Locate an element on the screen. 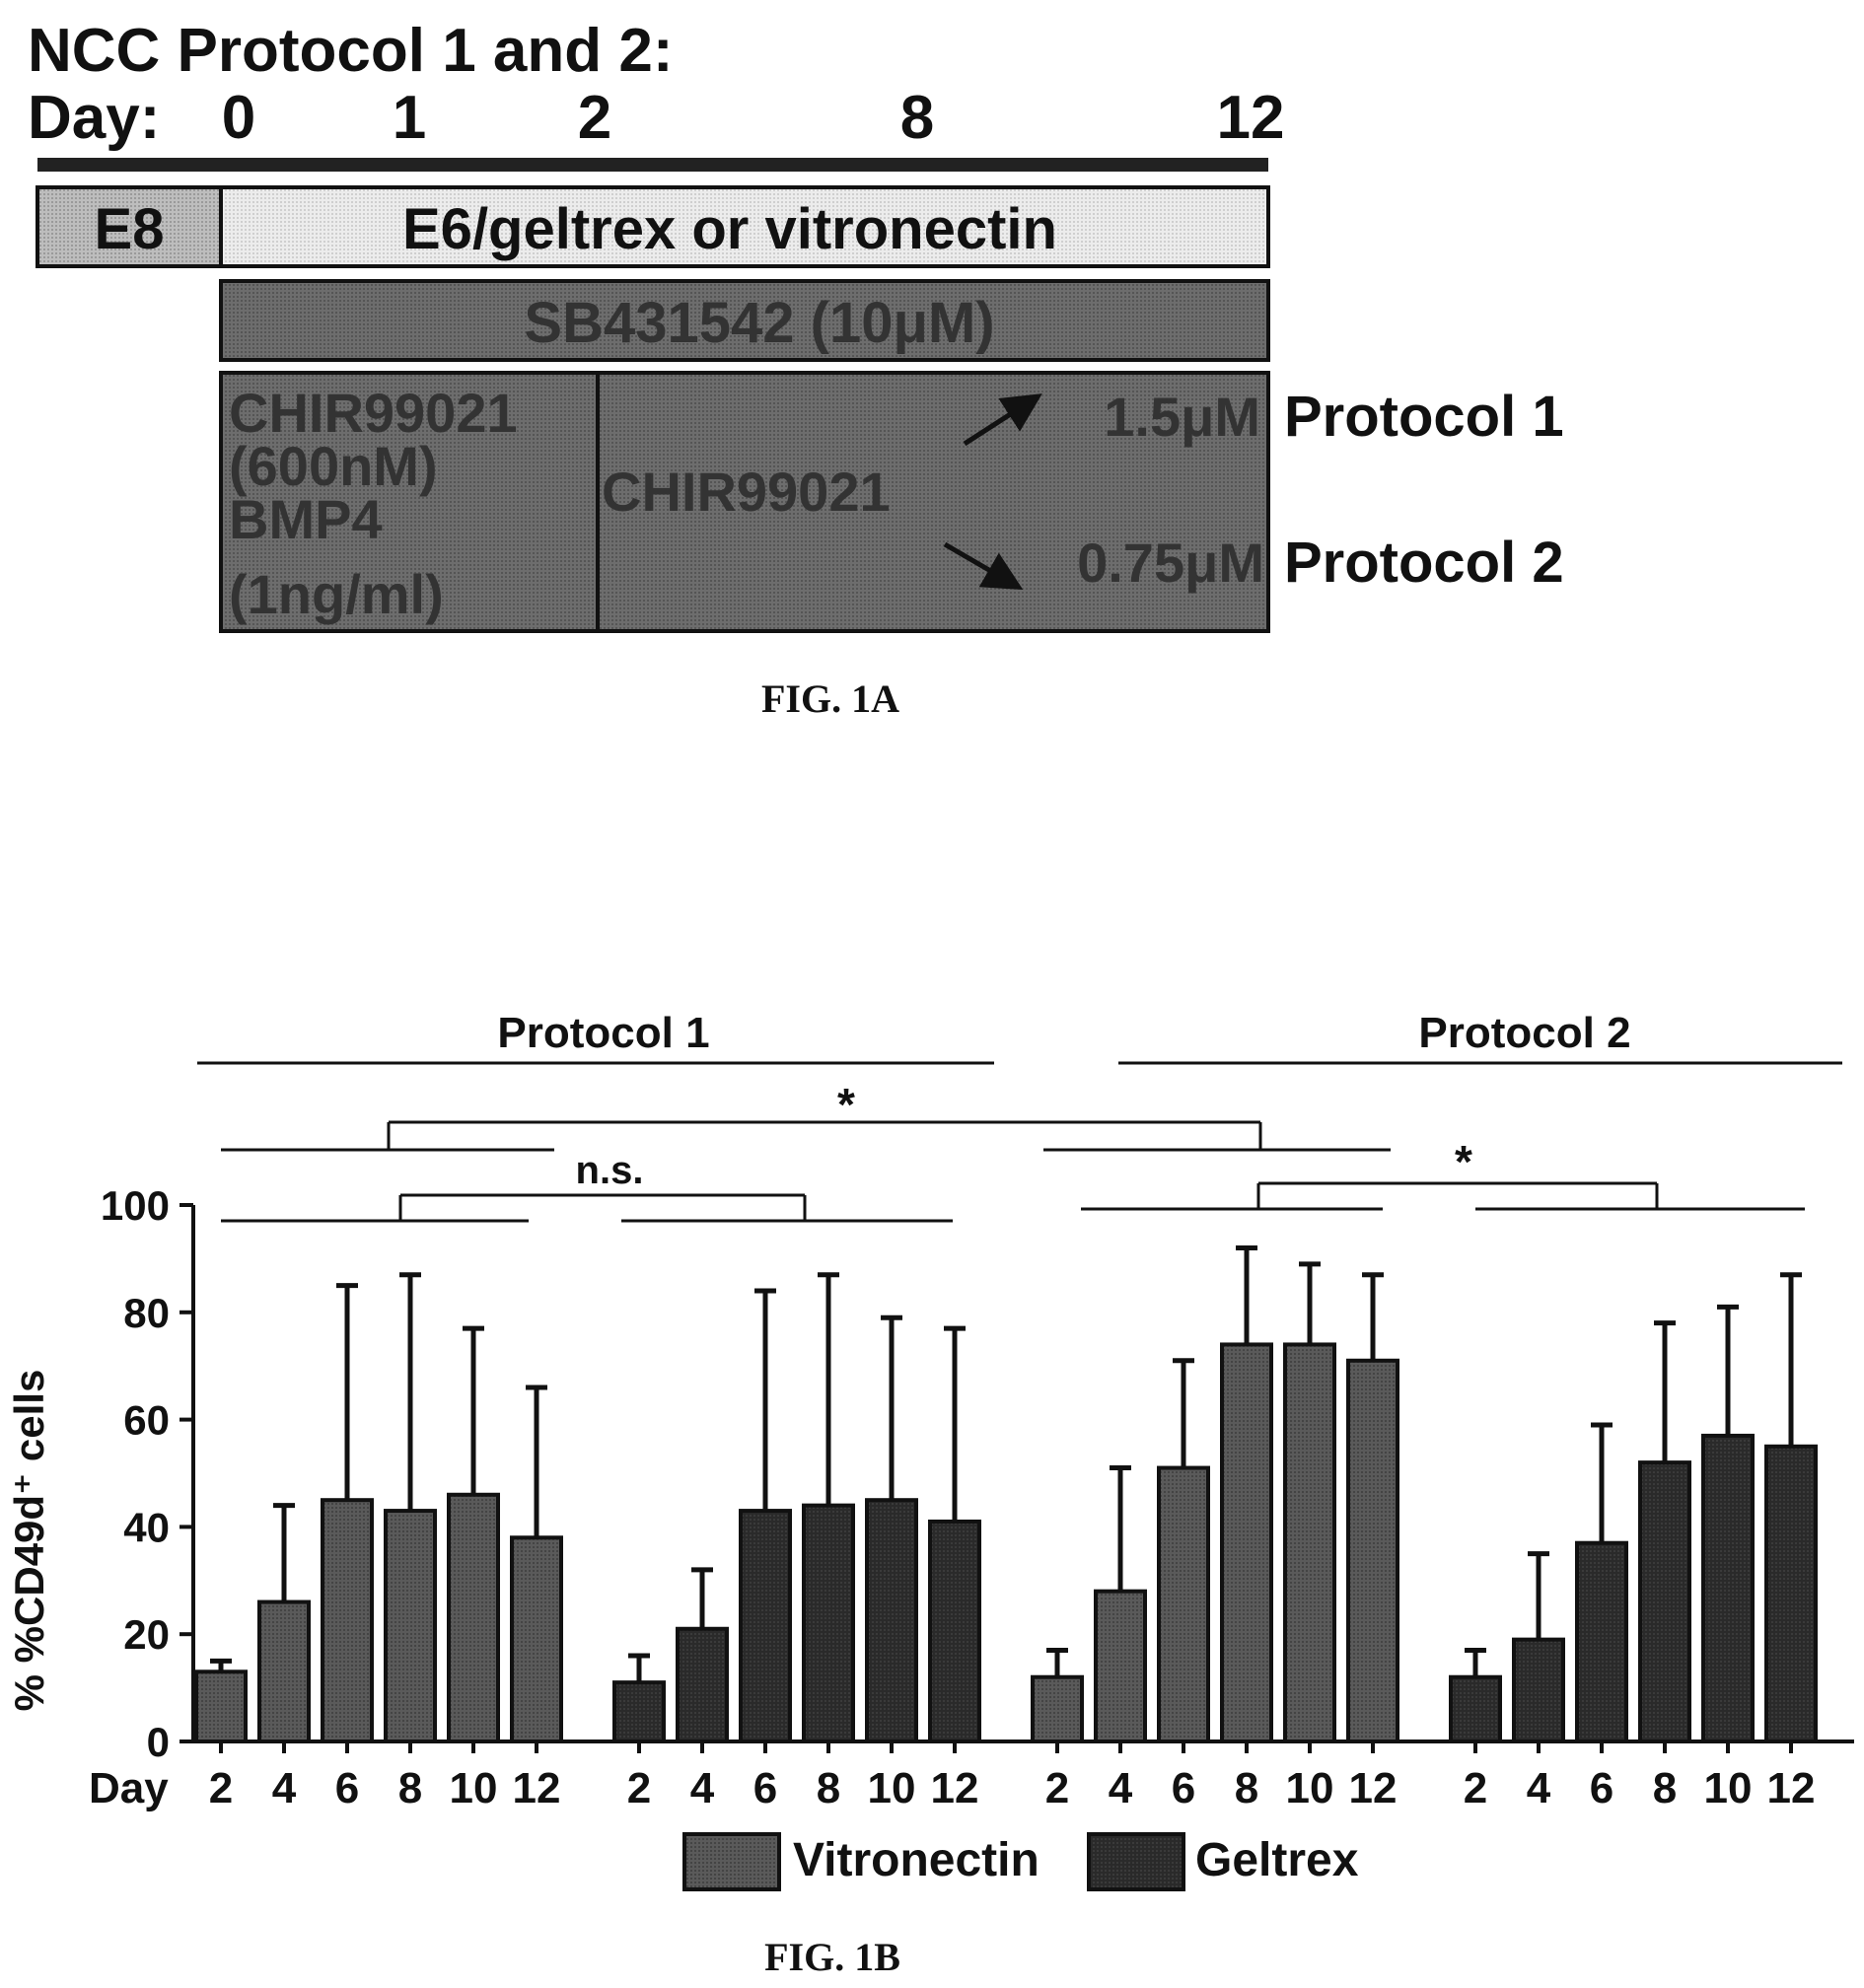  y-tick-label: 80 is located at coordinates (146, 1313).